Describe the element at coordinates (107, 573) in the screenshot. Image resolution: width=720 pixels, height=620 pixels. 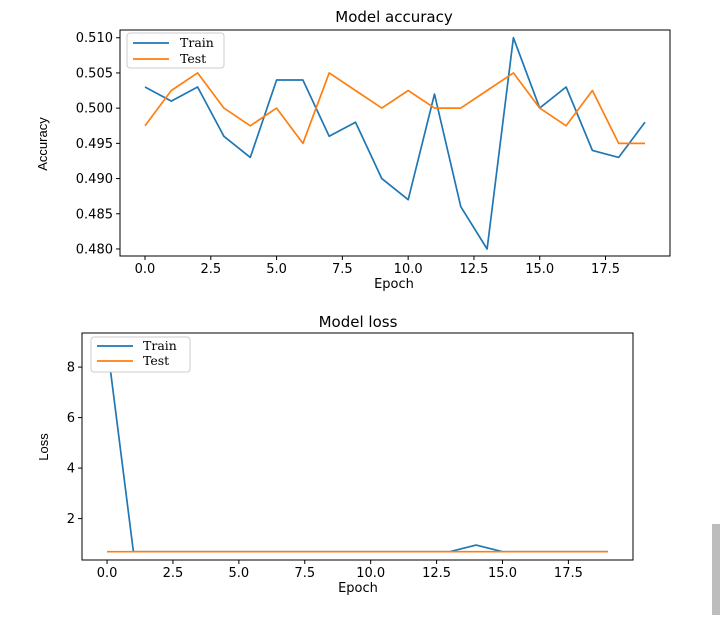
I see `loss-x-tick-label: 0.0` at that location.